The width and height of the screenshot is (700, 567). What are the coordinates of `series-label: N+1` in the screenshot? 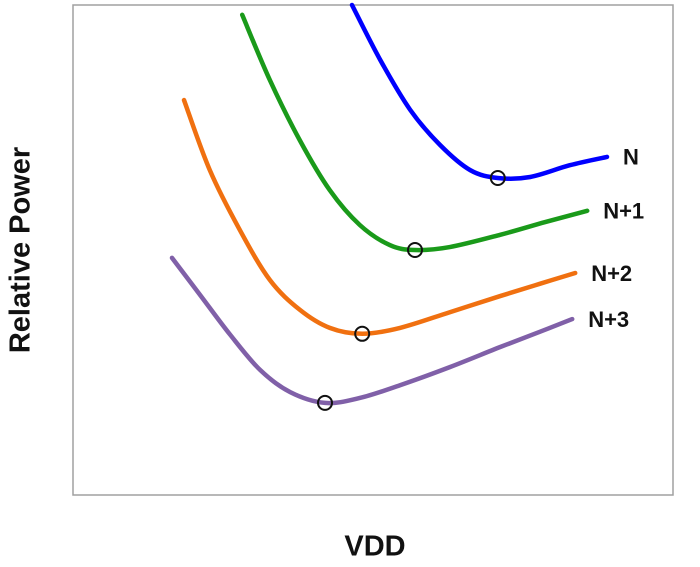 It's located at (623, 211).